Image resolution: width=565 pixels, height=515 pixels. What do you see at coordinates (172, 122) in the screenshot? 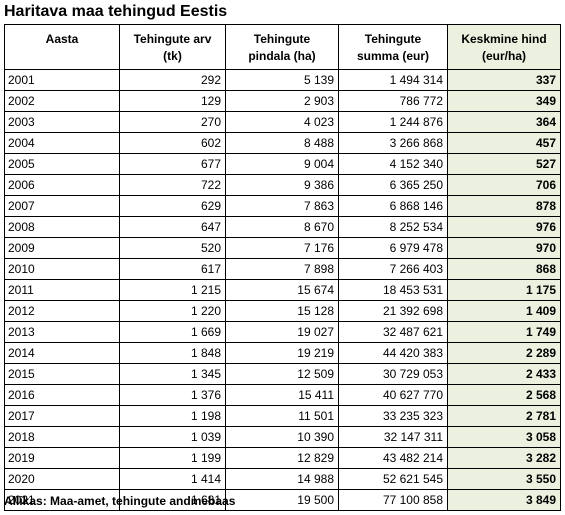
I see `count-cell: 270` at bounding box center [172, 122].